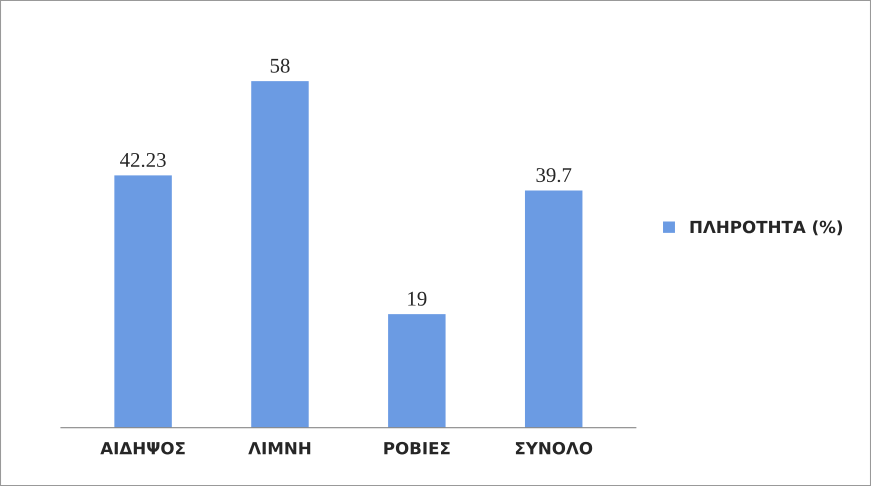 The width and height of the screenshot is (871, 486). I want to click on x-tick-label: ΑΙΔΗΨΟΣ, so click(142, 448).